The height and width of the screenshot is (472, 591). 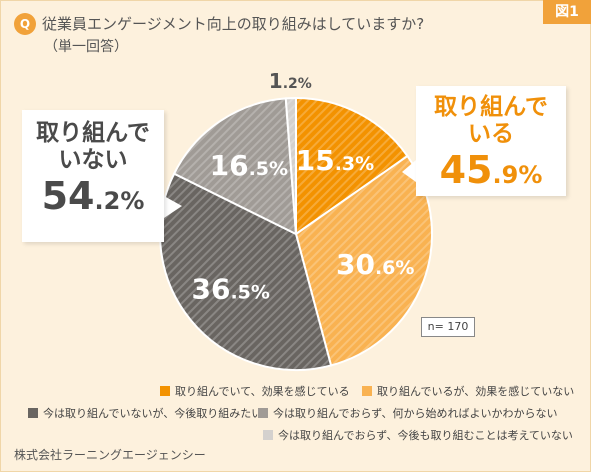 I want to click on callout-left-percent-int: 54, so click(x=68, y=196).